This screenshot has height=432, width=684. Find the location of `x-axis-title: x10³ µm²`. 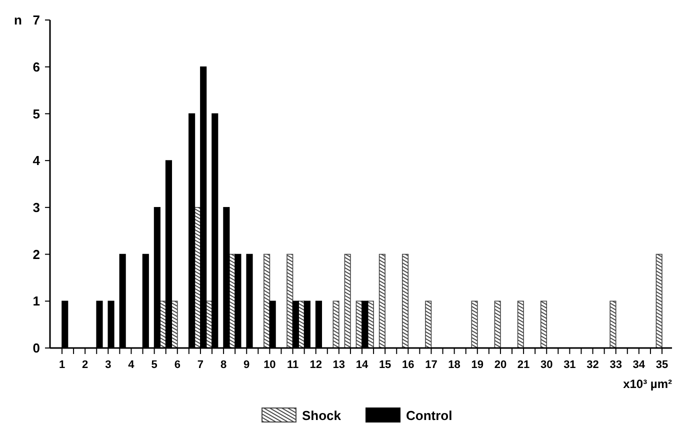

x-axis-title: x10³ µm² is located at coordinates (647, 384).